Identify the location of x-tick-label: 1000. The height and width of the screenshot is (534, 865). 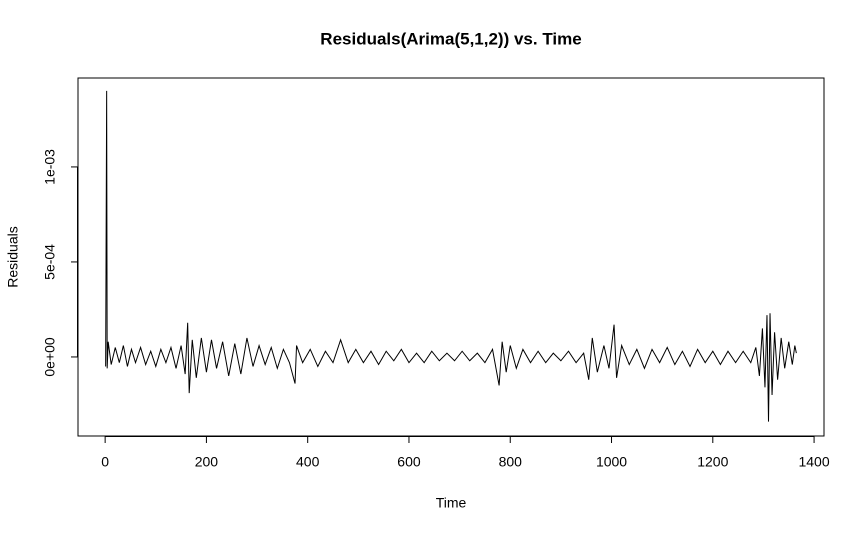
(611, 462).